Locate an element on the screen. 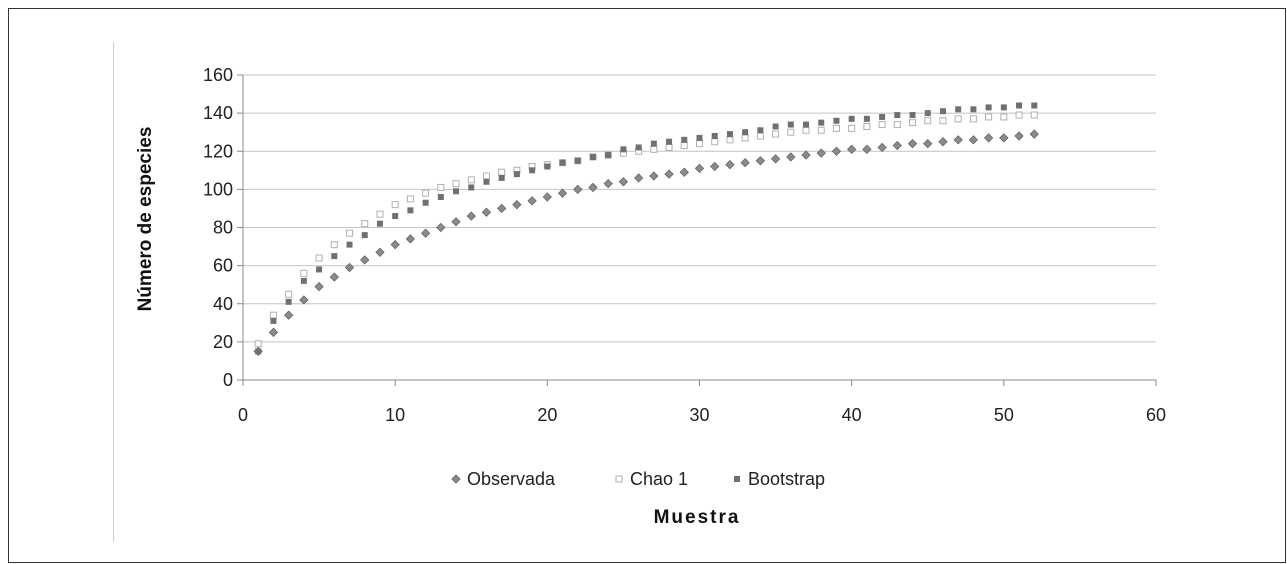  x-tick-label: 60 is located at coordinates (1156, 415).